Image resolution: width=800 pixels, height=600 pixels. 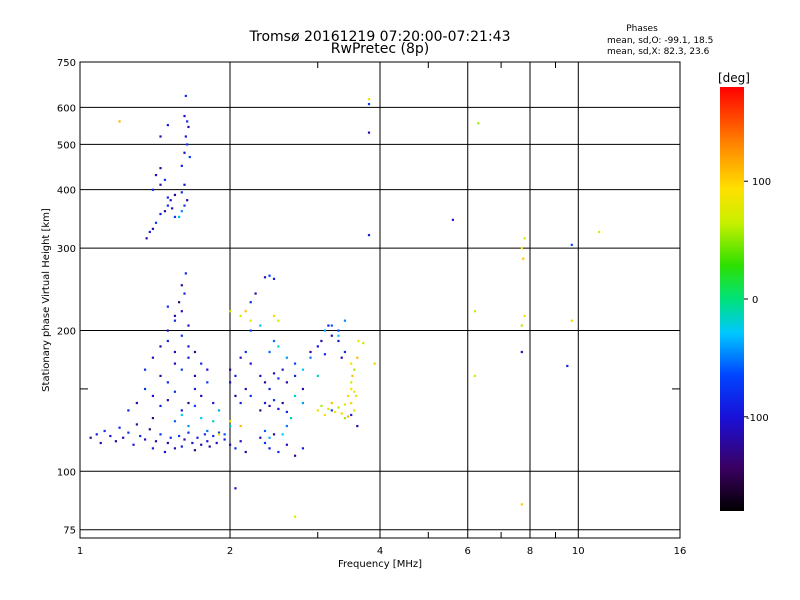 What do you see at coordinates (230, 551) in the screenshot?
I see `x-tick-label: 2` at bounding box center [230, 551].